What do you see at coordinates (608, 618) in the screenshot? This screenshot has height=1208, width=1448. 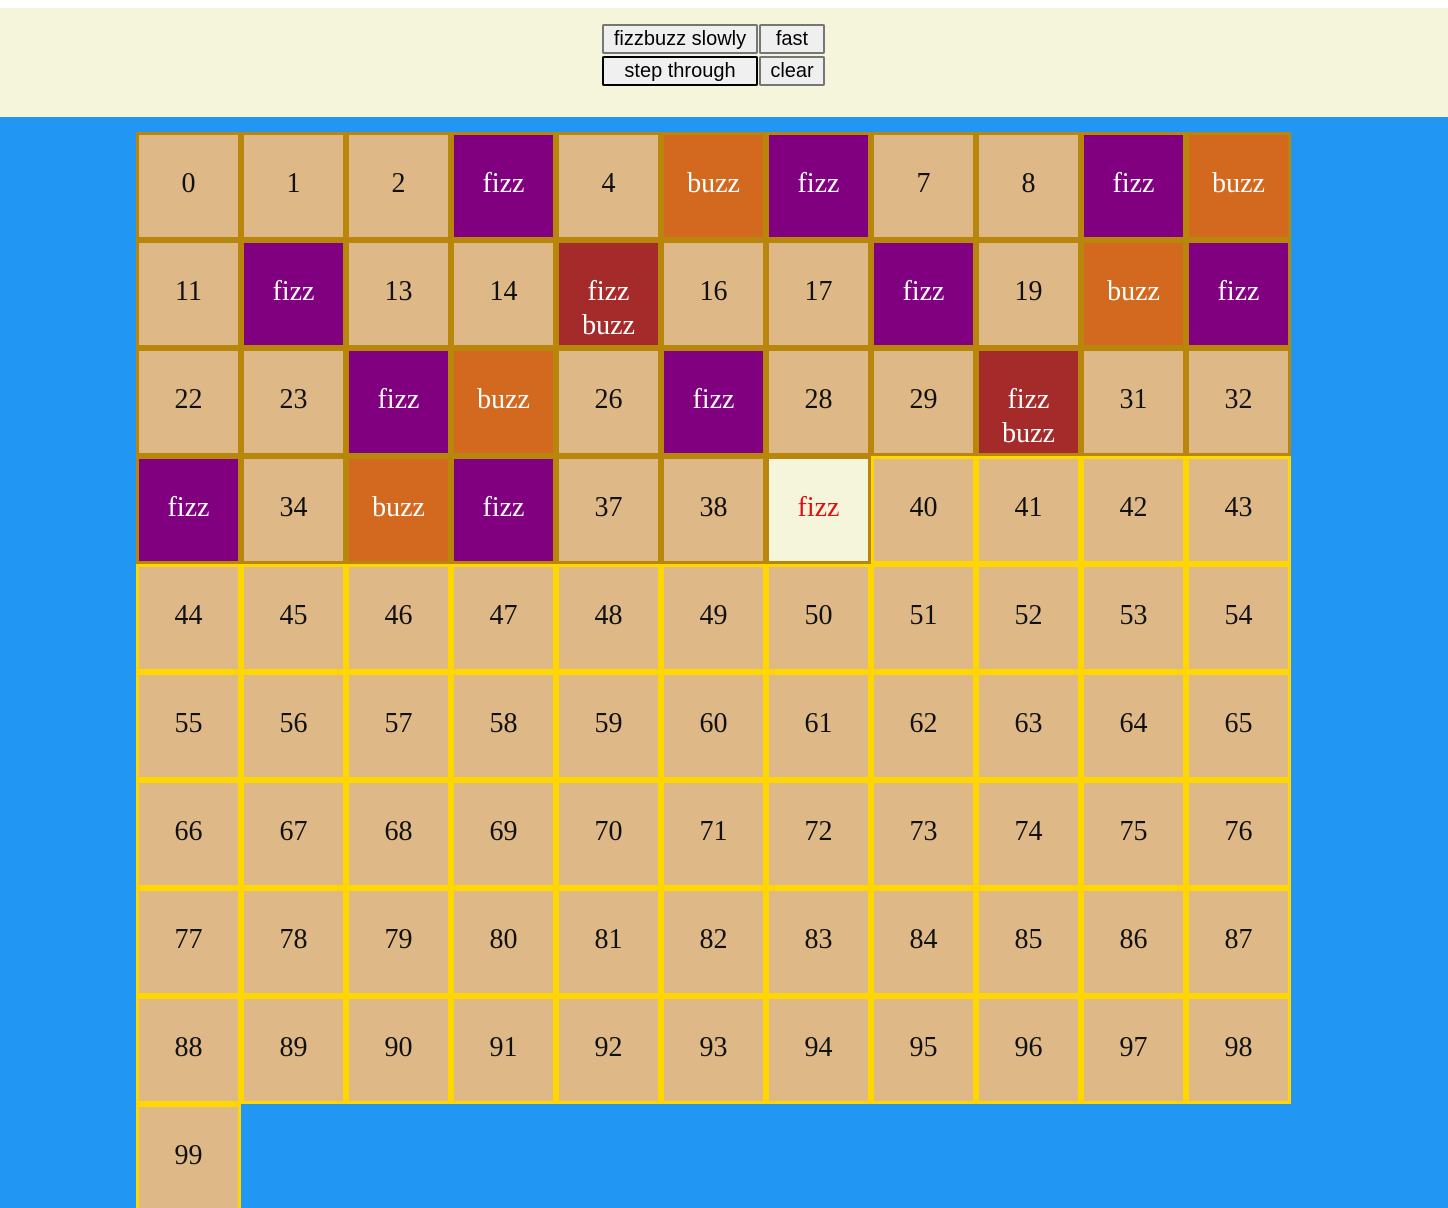 I see `pending-cell: 48` at bounding box center [608, 618].